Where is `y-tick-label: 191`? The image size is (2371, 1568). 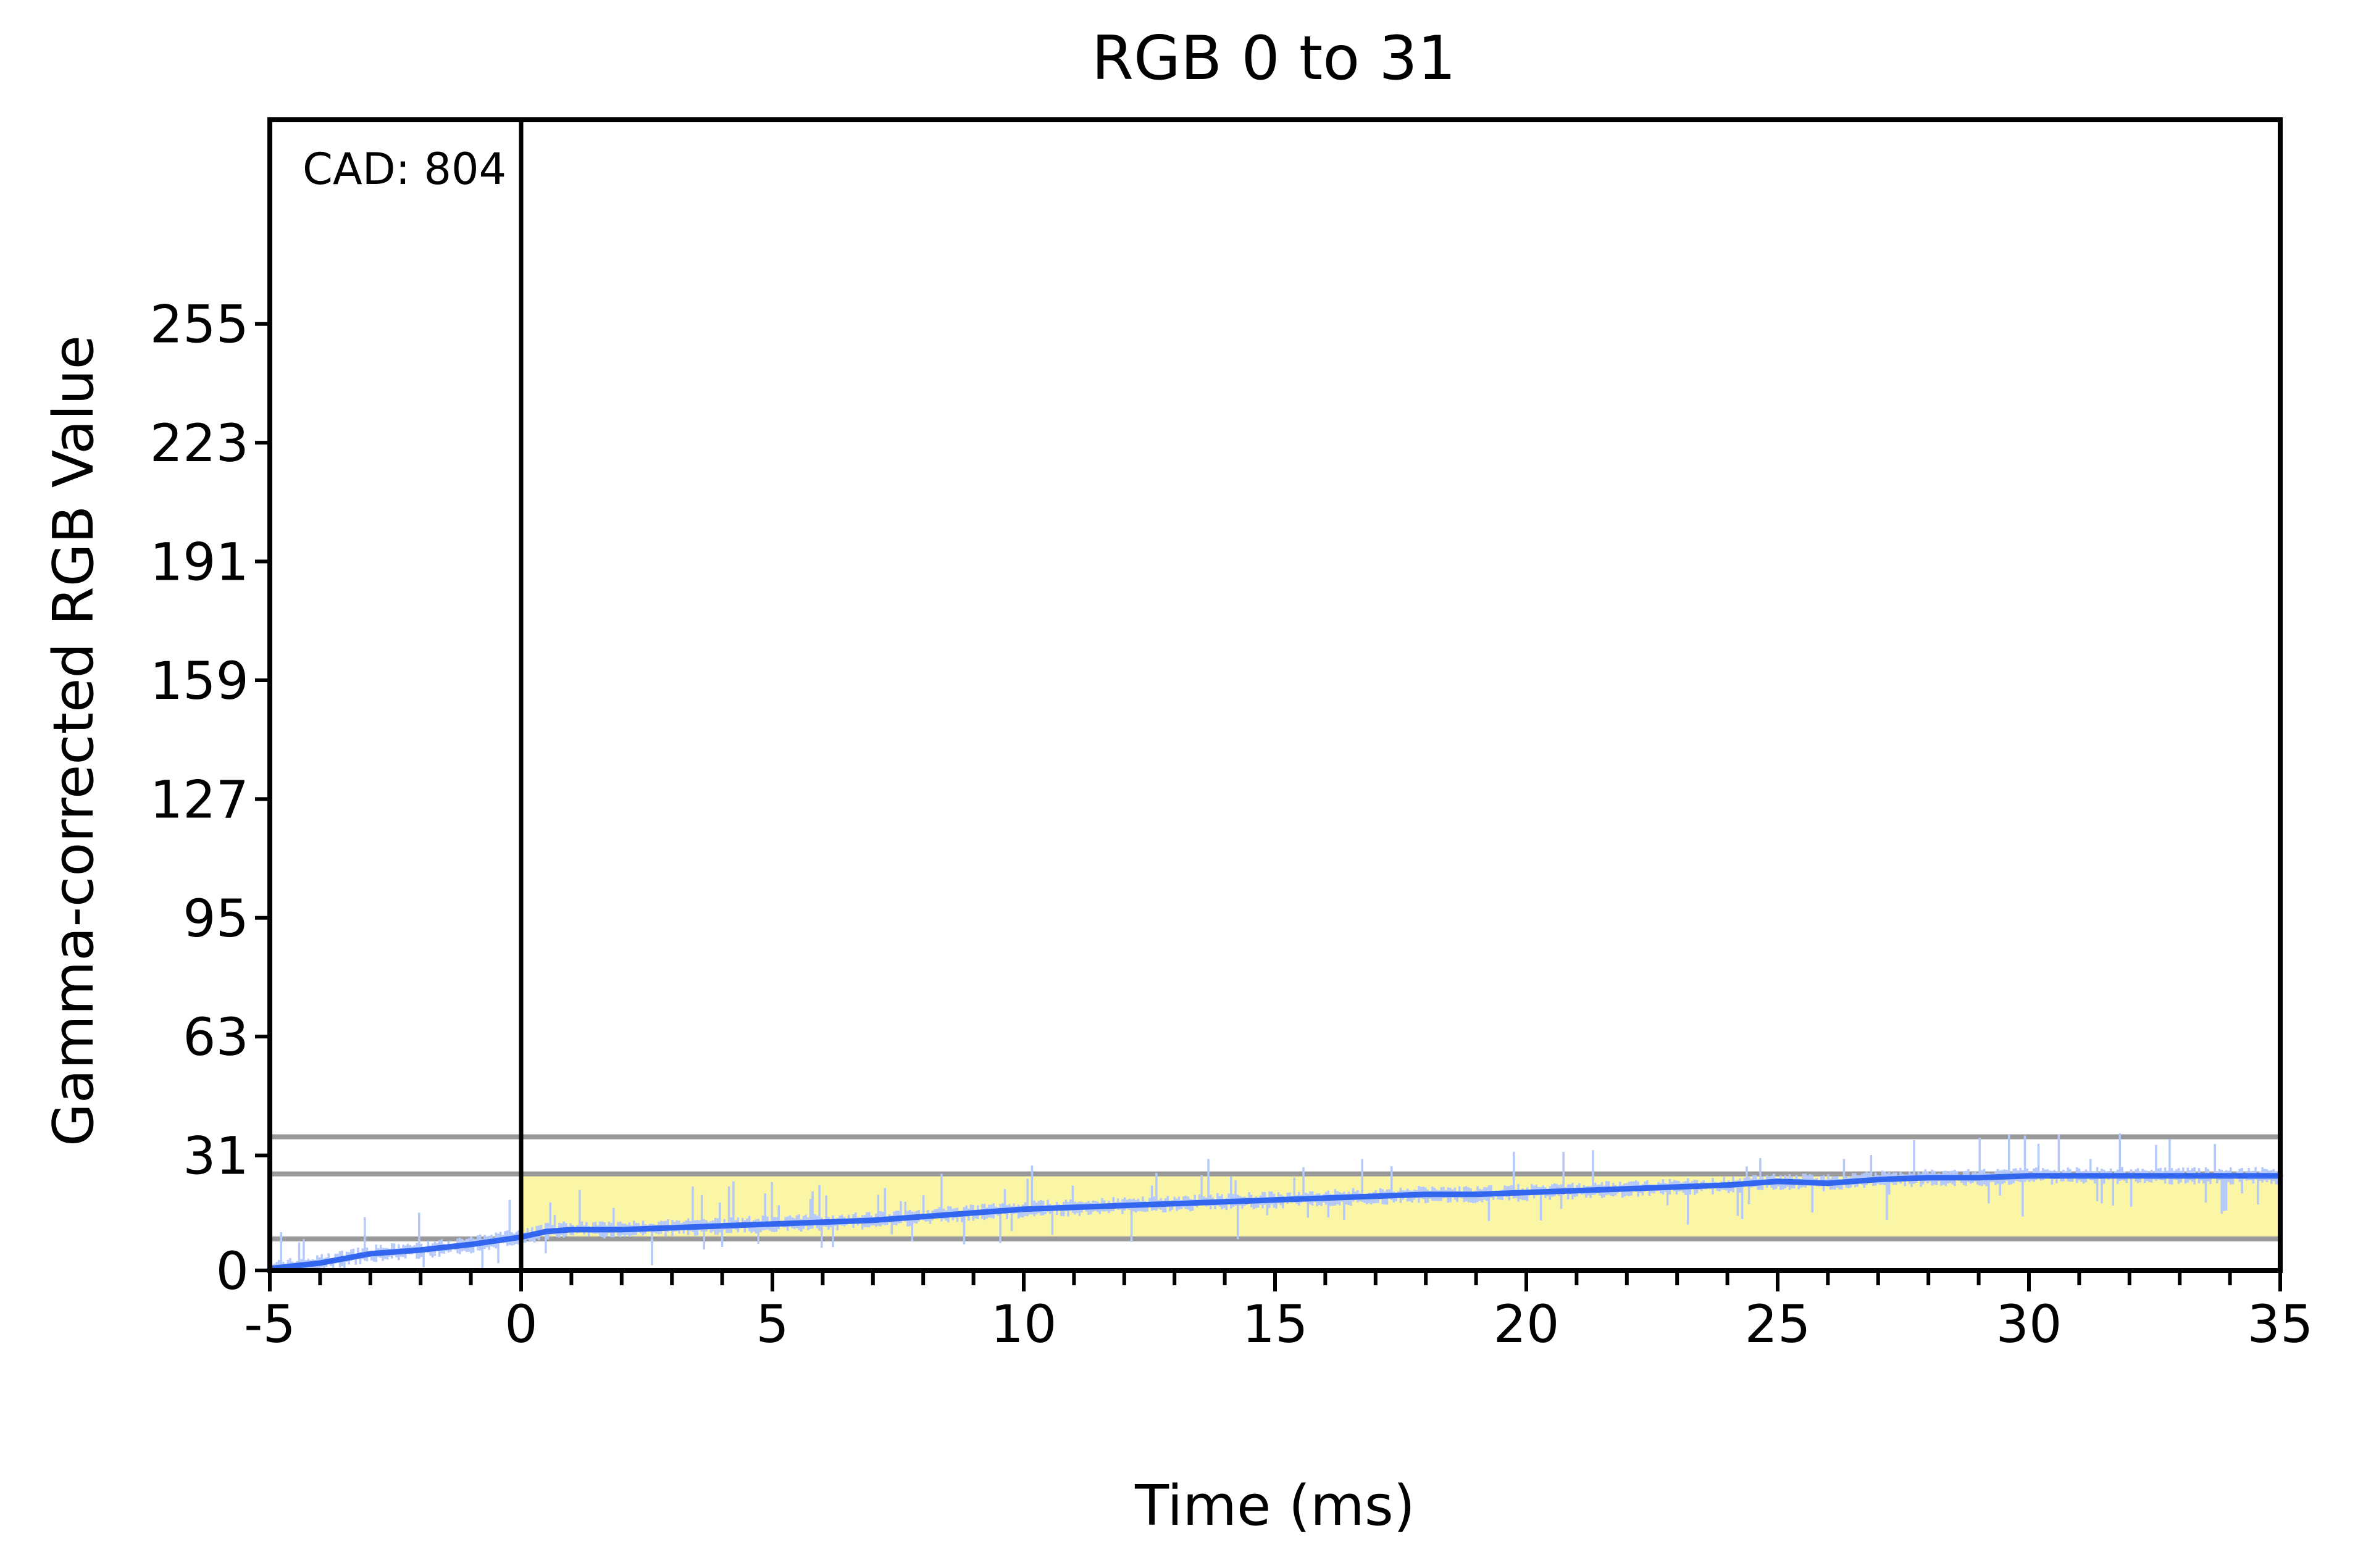
y-tick-label: 191 is located at coordinates (199, 562).